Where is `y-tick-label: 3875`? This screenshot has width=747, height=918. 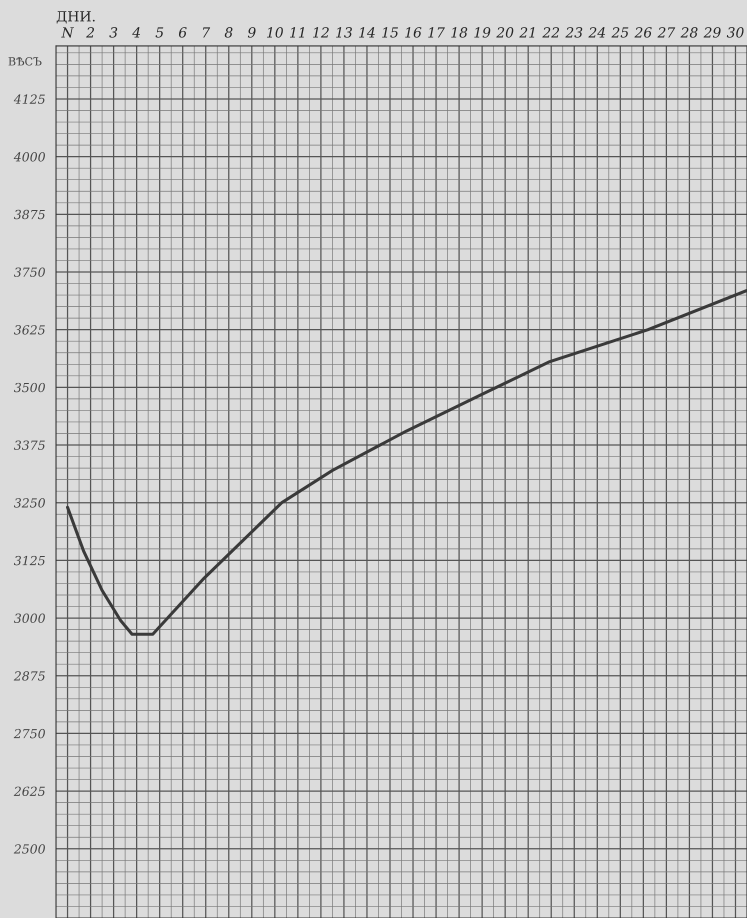 y-tick-label: 3875 is located at coordinates (29, 215).